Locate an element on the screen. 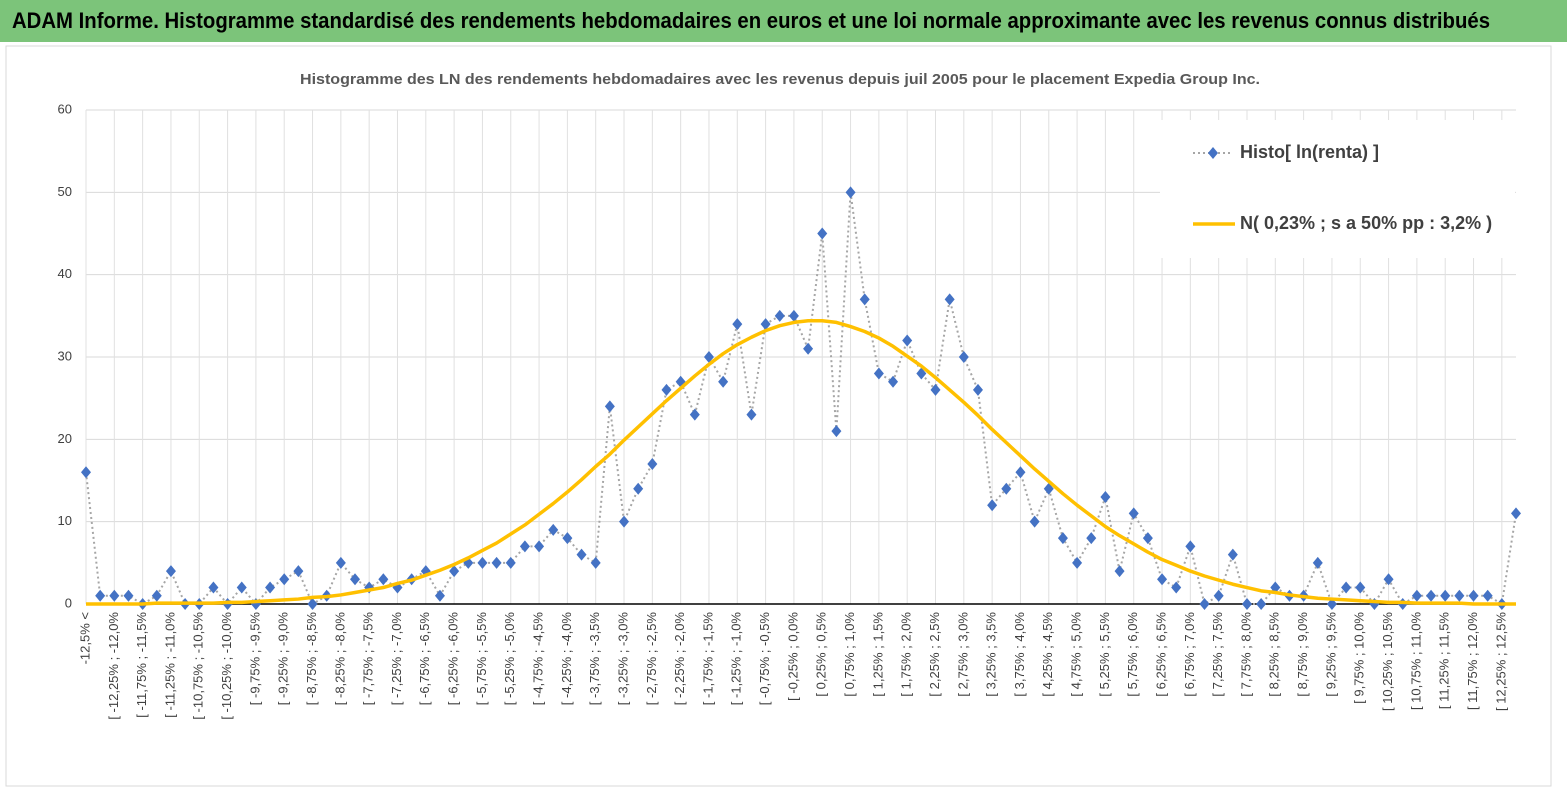 This screenshot has width=1567, height=790. x-tick-label: [ 2,25% ; 2,5% is located at coordinates (934, 654).